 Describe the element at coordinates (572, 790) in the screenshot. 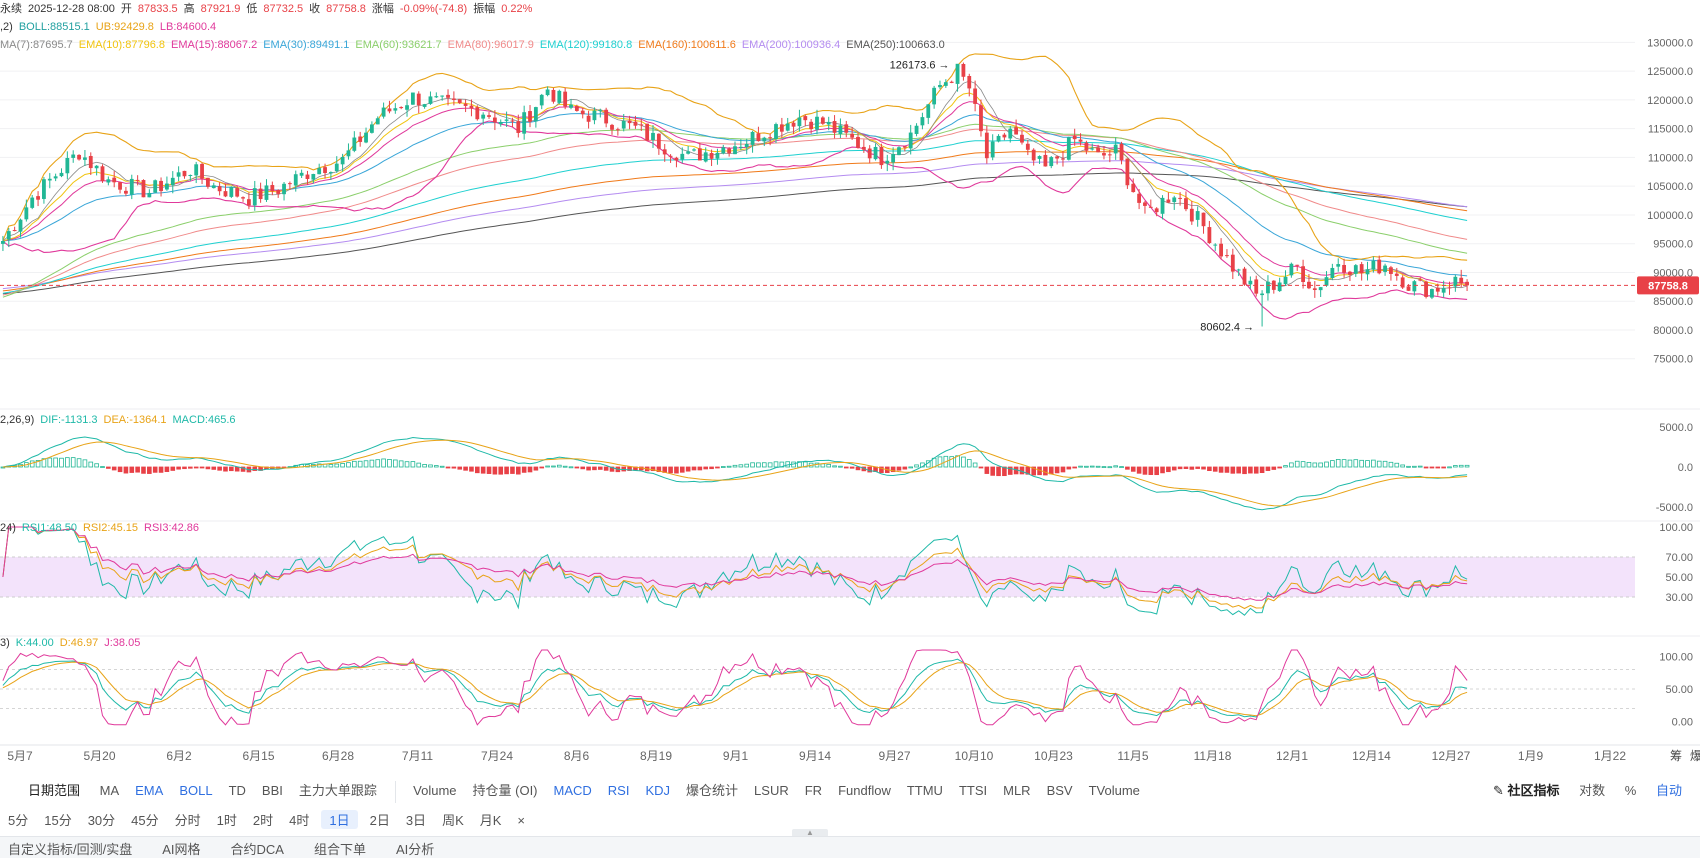

I see `sub-indicator-chip: MACD` at that location.